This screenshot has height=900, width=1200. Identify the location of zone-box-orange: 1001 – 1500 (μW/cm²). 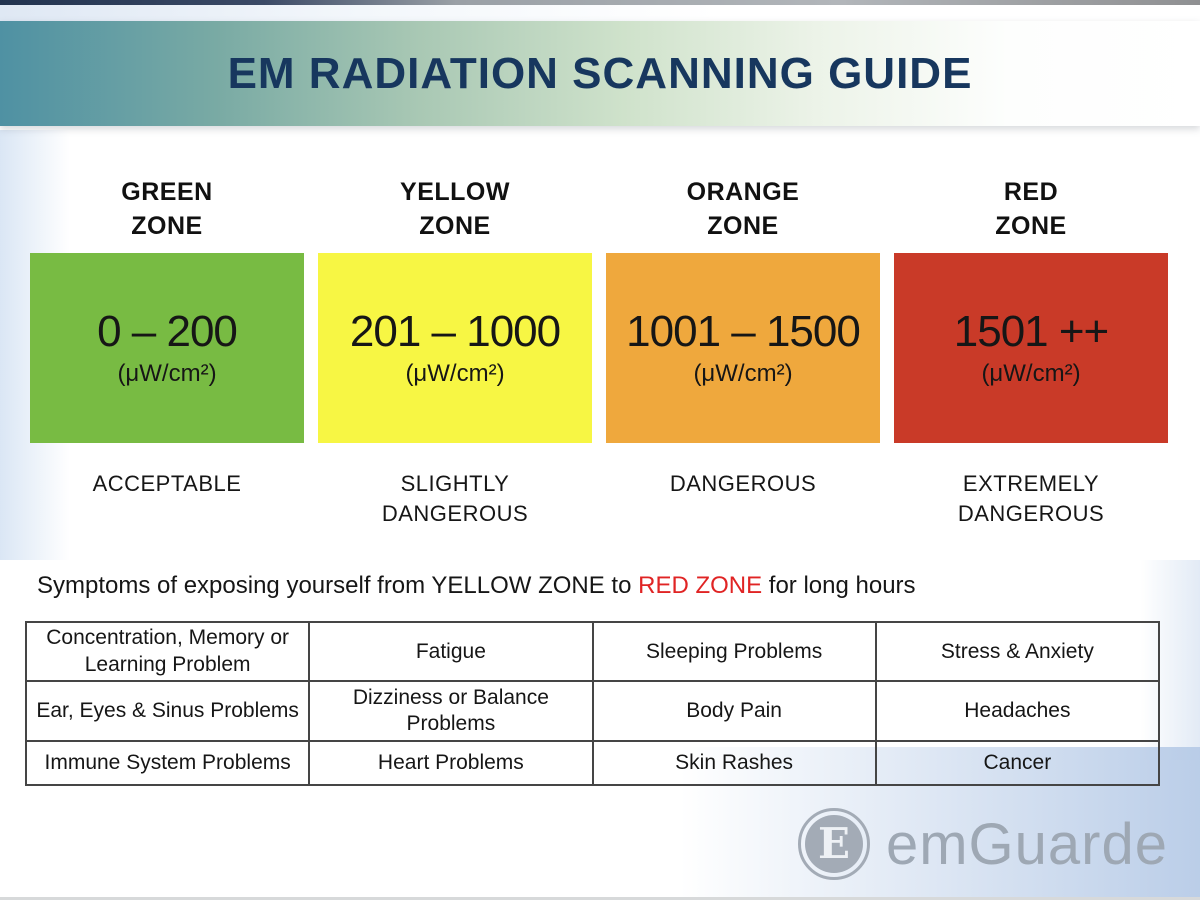
(743, 348).